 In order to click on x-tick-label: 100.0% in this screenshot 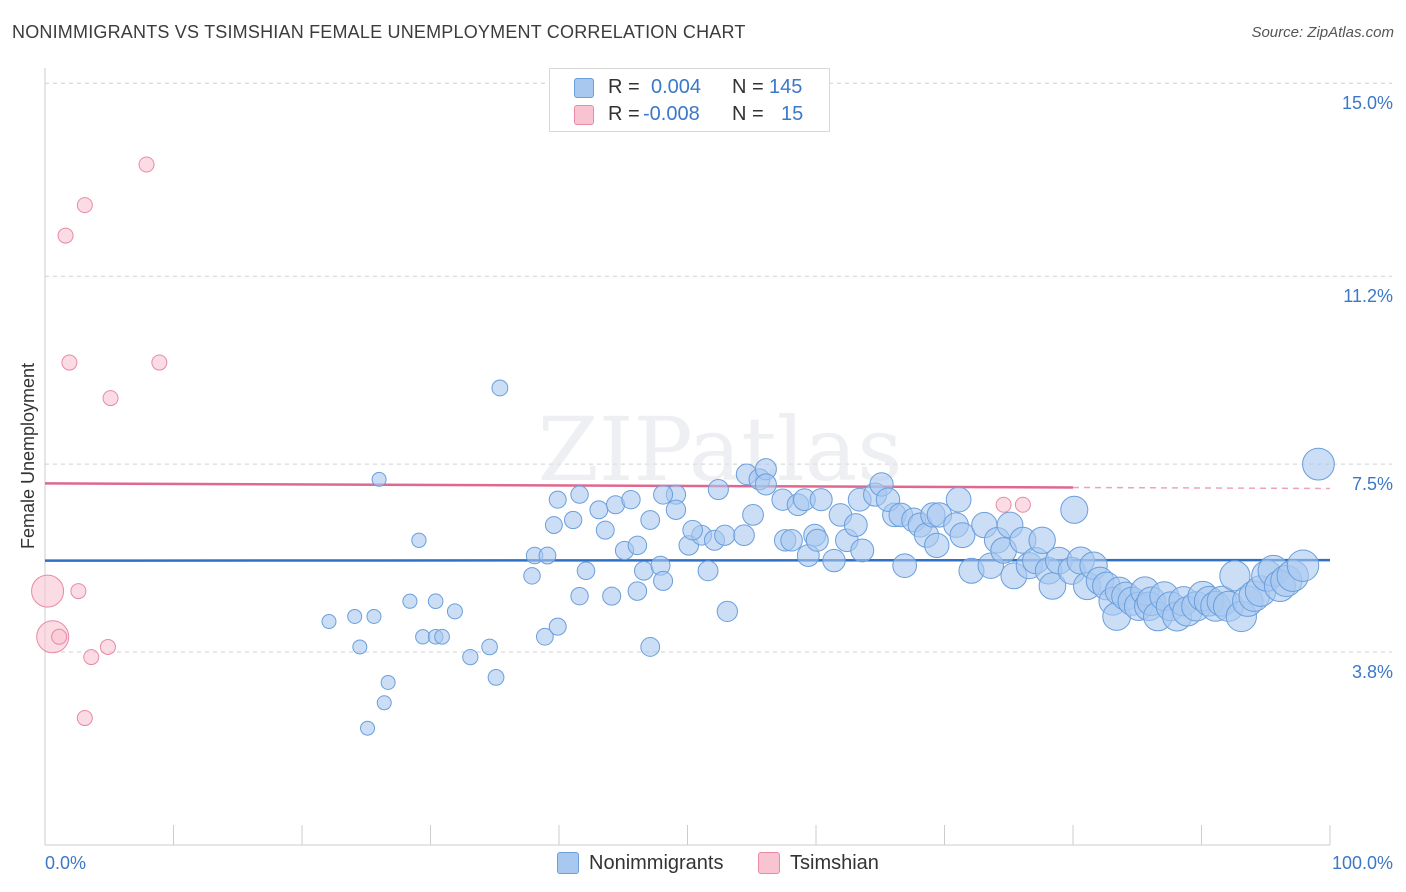, I will do `click(1362, 863)`.